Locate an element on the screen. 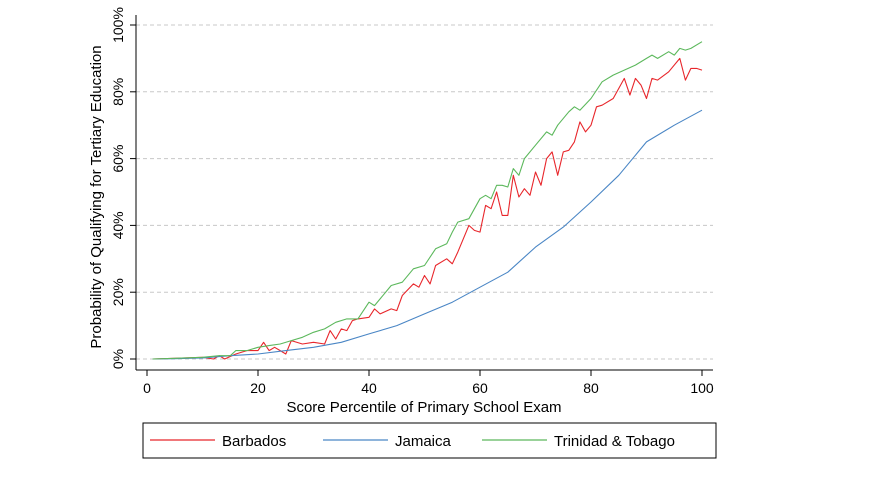 The width and height of the screenshot is (876, 486). x-tick-label: 60 is located at coordinates (480, 388).